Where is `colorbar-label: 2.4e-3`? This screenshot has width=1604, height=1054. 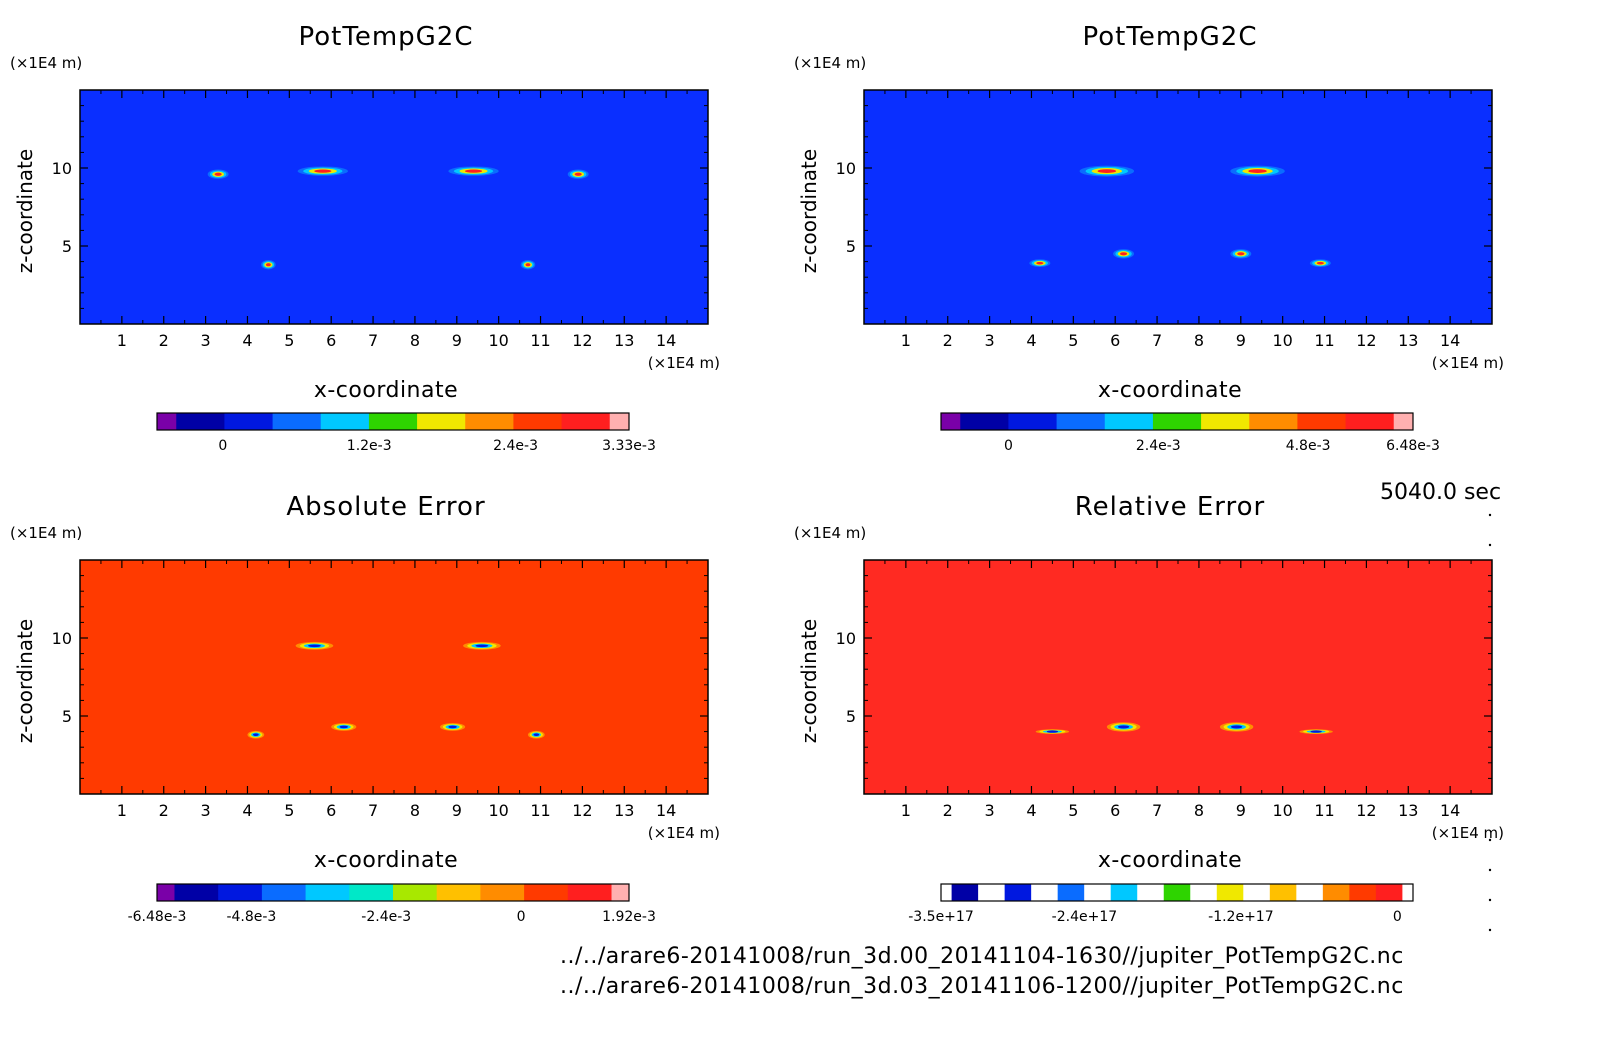
colorbar-label: 2.4e-3 is located at coordinates (1158, 446).